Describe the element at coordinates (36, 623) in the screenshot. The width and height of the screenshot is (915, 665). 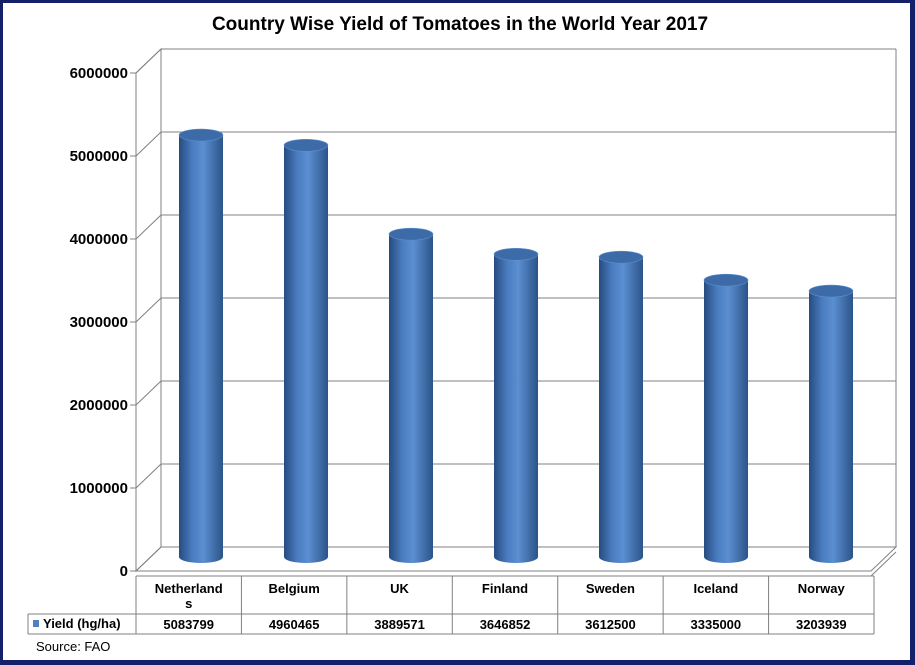
I see `legend-key` at that location.